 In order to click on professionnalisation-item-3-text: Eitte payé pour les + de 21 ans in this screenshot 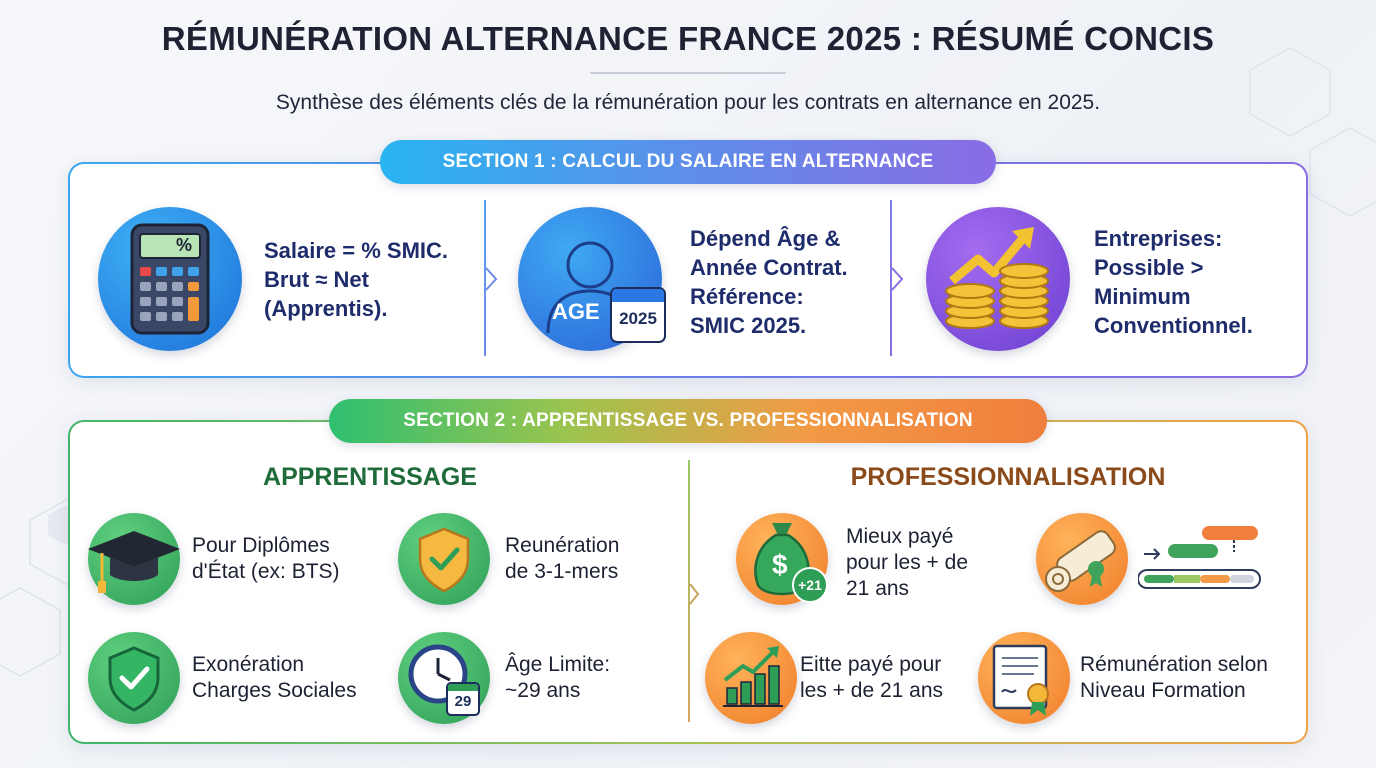, I will do `click(872, 677)`.